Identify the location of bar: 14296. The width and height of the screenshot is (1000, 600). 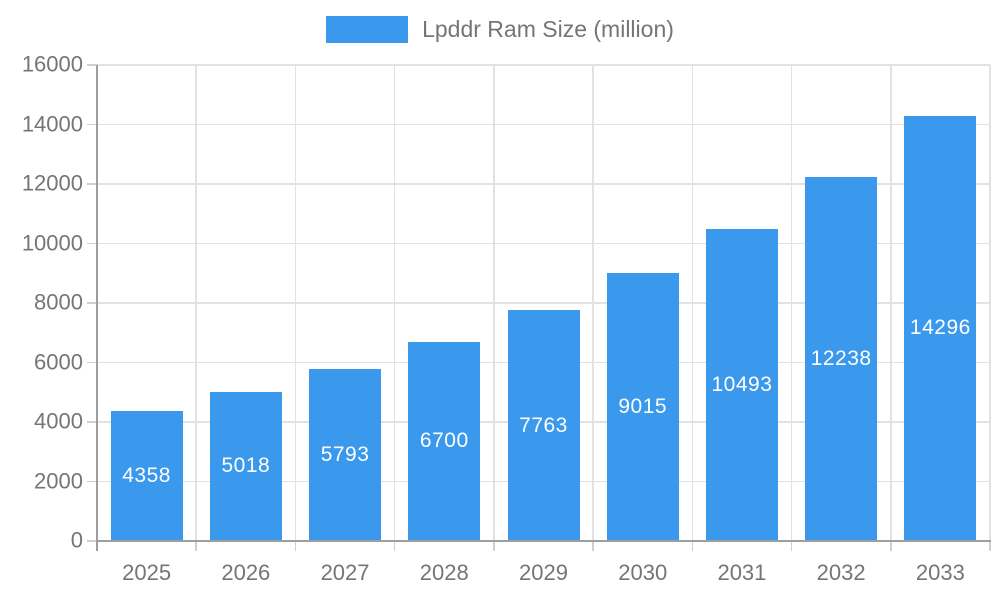
(940, 328).